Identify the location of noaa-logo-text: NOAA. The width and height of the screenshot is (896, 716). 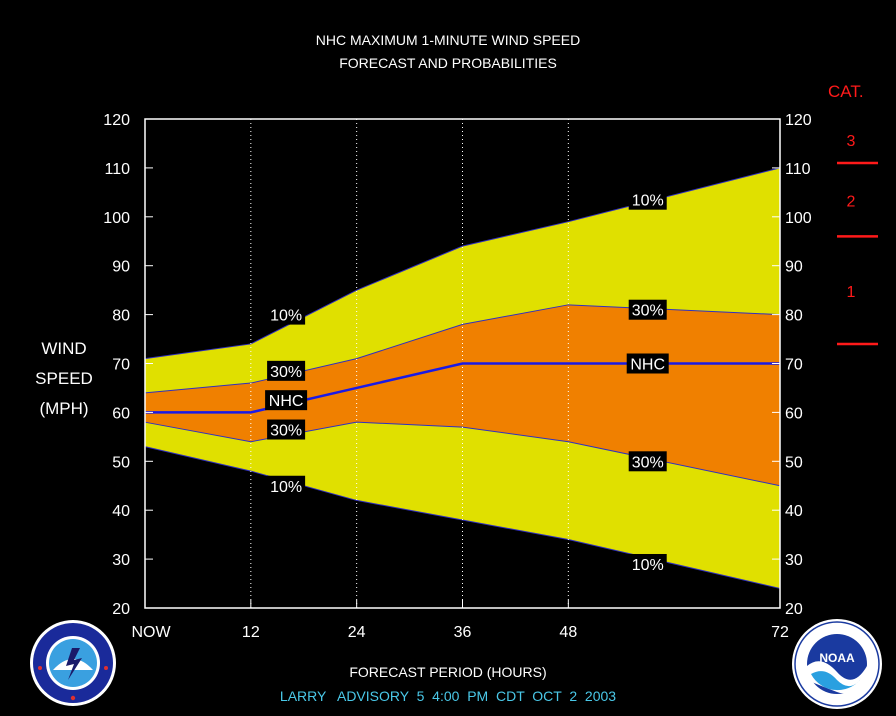
(837, 658).